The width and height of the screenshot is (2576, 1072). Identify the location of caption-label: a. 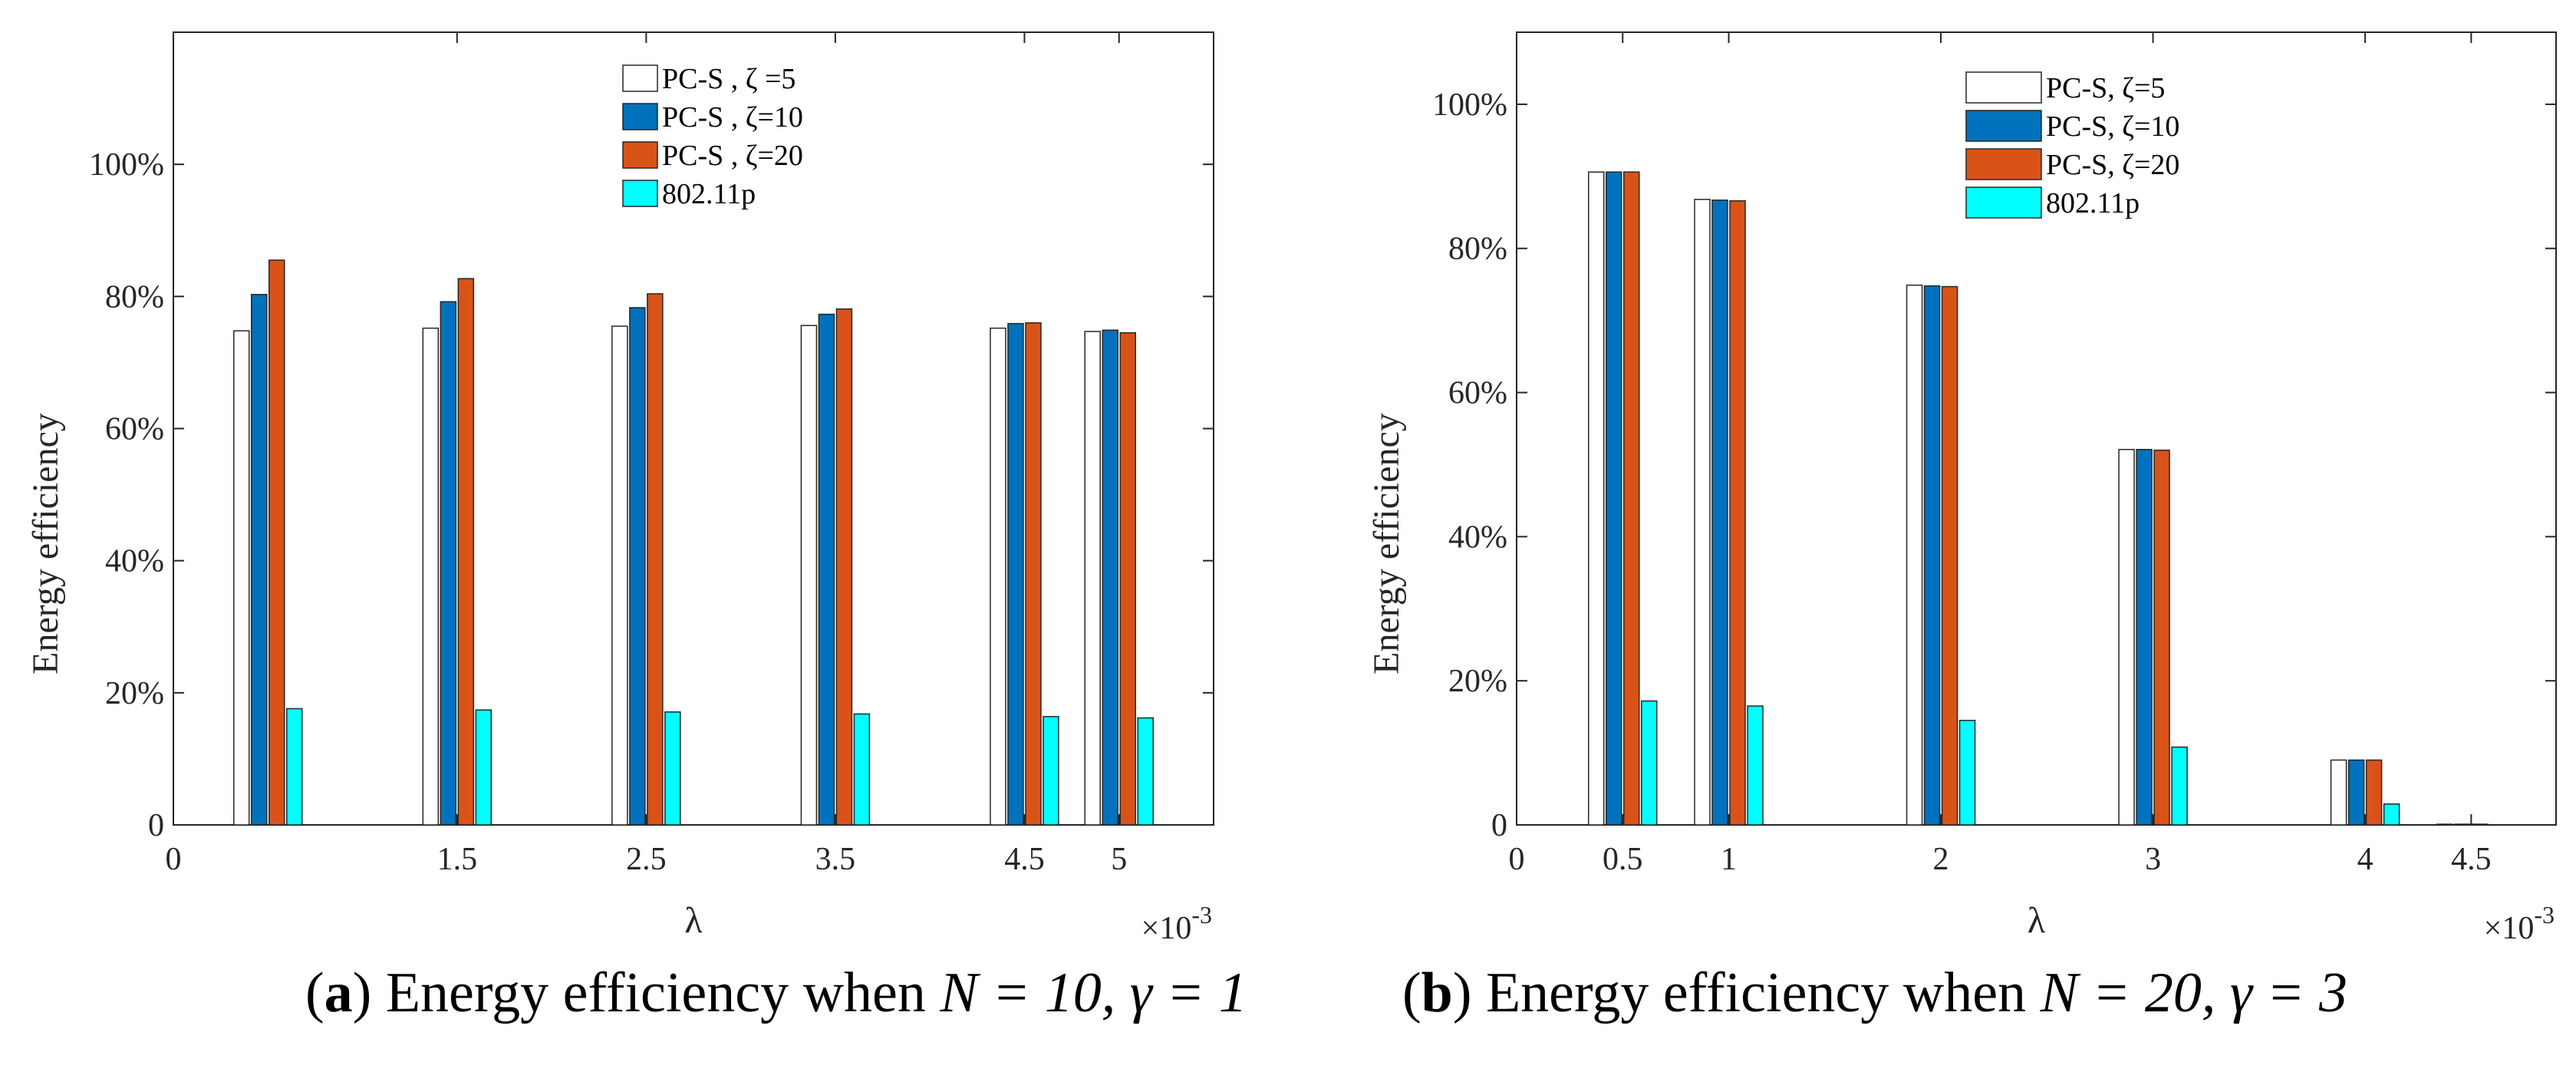
(338, 993).